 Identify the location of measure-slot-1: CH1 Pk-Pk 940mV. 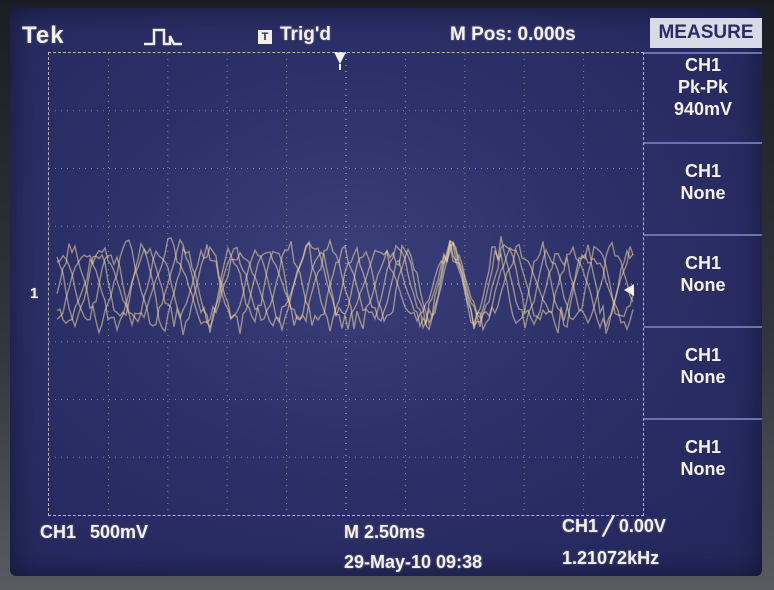
(703, 95).